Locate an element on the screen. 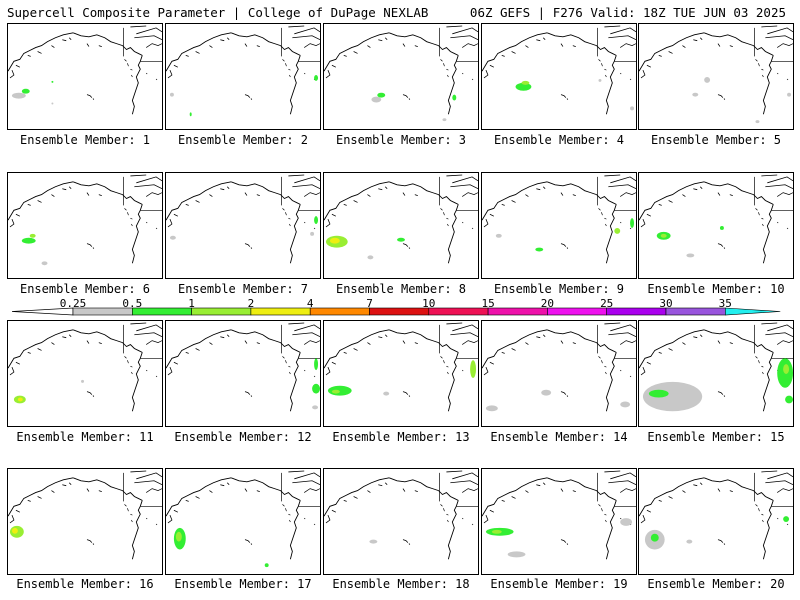 The width and height of the screenshot is (800, 600). colorbar-tick-label: 10 is located at coordinates (429, 303).